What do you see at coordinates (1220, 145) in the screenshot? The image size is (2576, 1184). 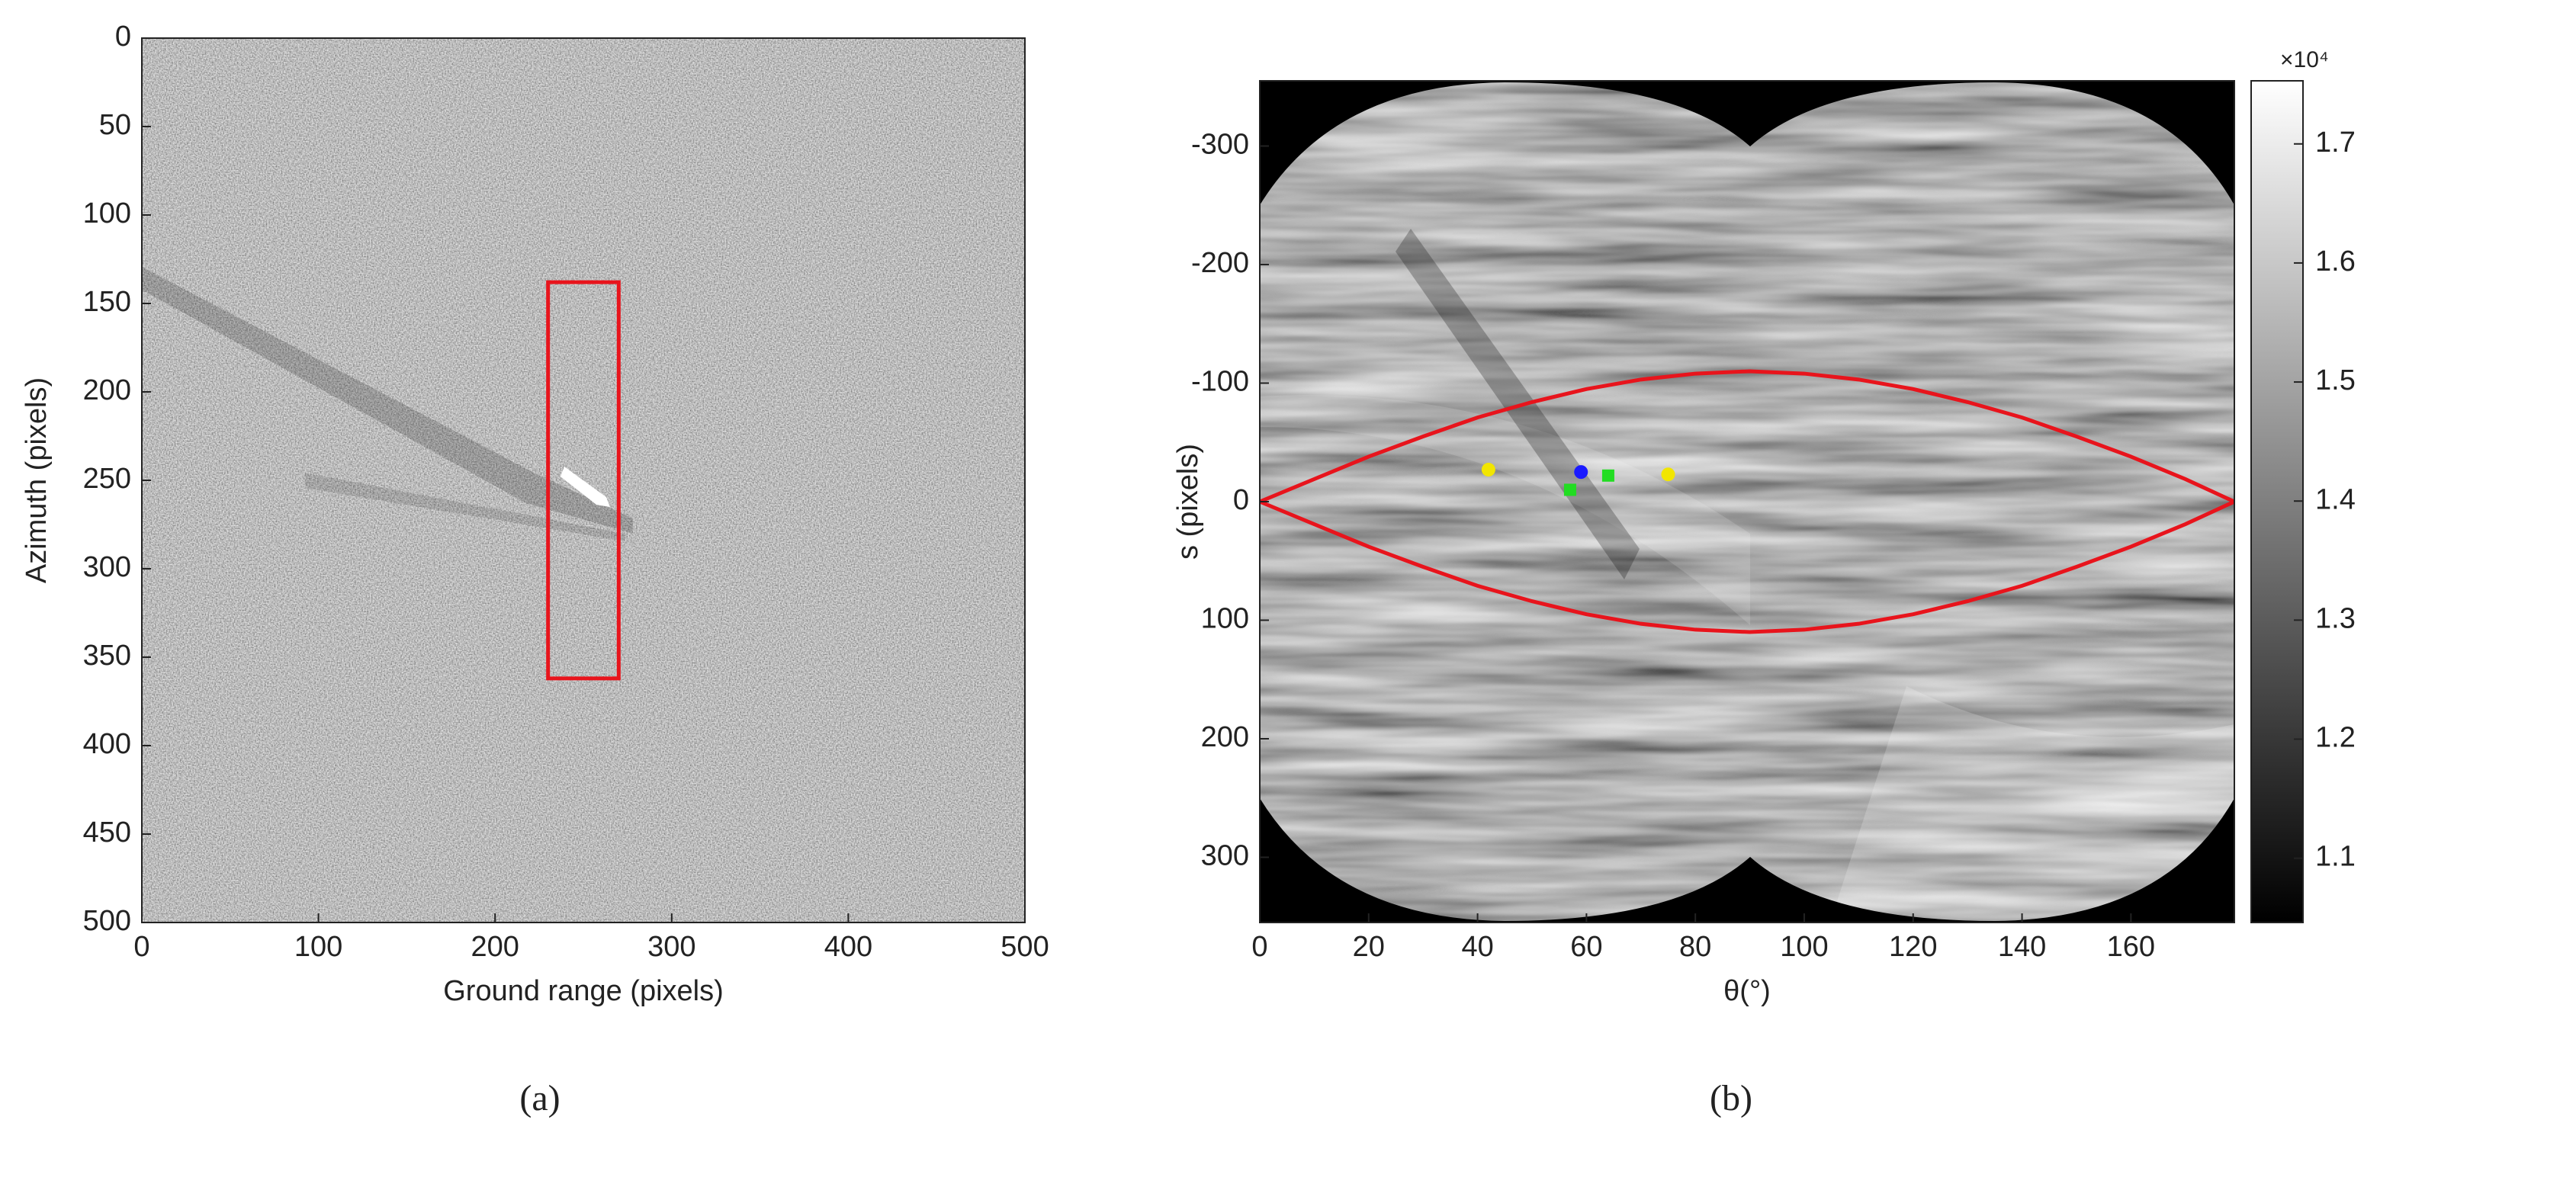 I see `y-tick-label: -300` at bounding box center [1220, 145].